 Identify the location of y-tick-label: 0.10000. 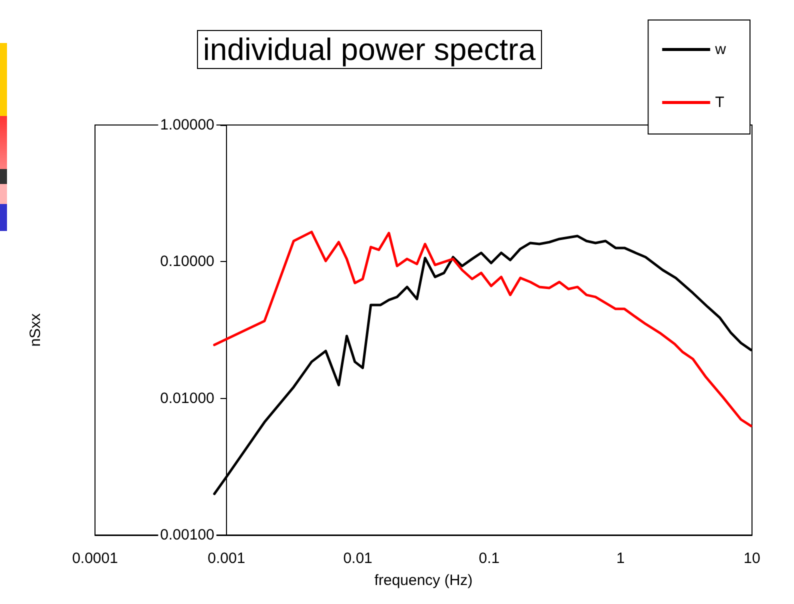
(187, 261).